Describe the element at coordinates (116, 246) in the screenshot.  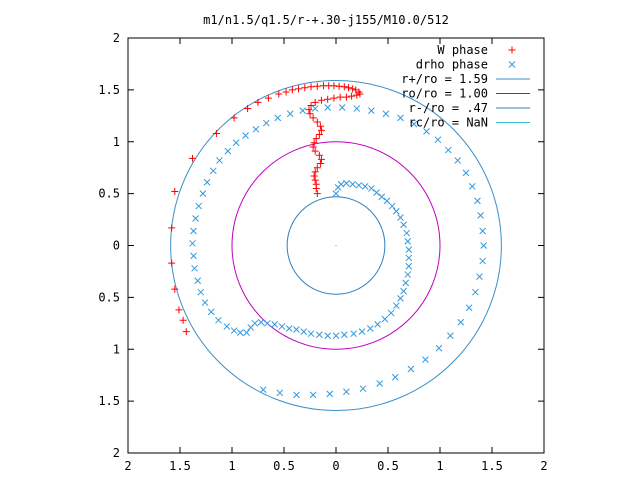
I see `y-tick-label: 0` at that location.